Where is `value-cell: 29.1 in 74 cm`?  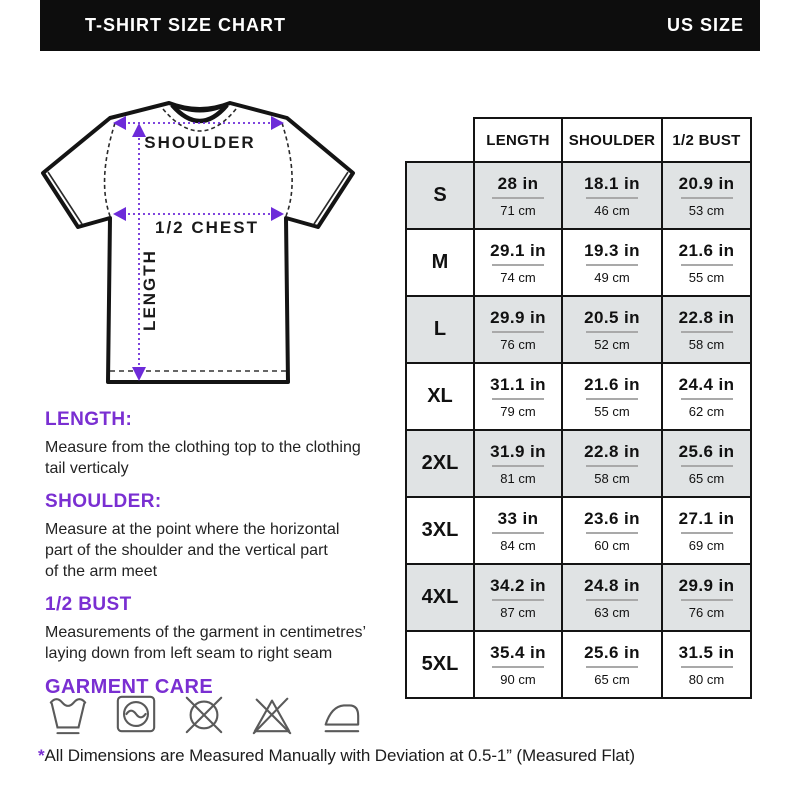 value-cell: 29.1 in 74 cm is located at coordinates (519, 263).